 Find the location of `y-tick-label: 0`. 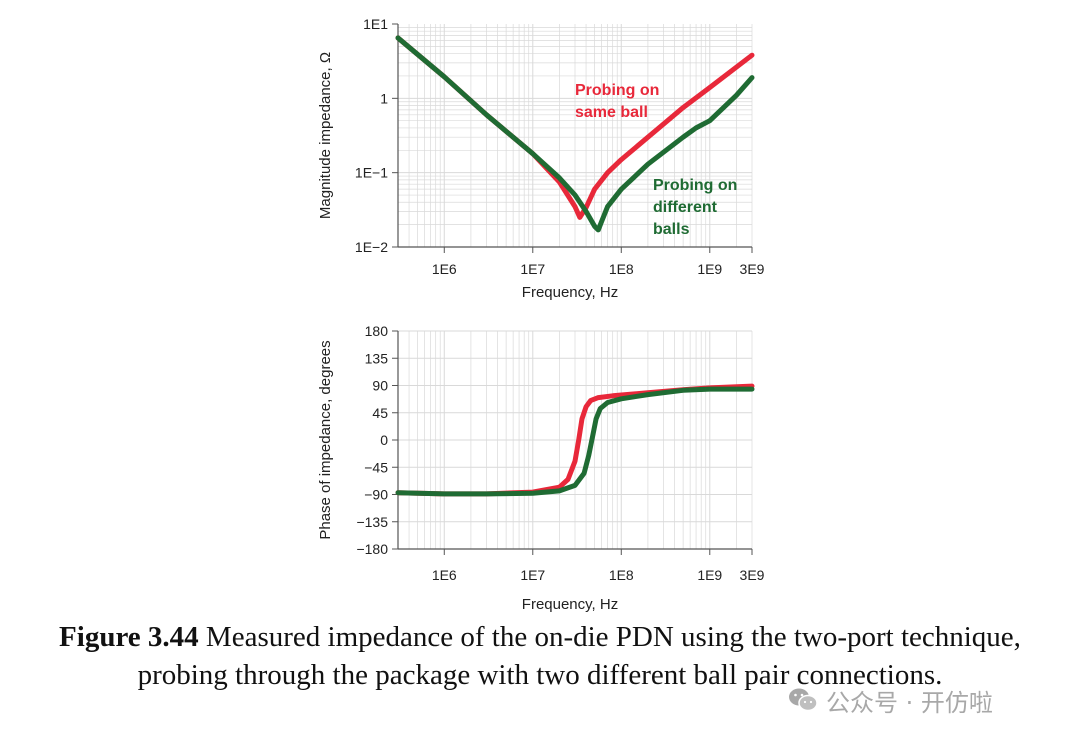

y-tick-label: 0 is located at coordinates (384, 440).